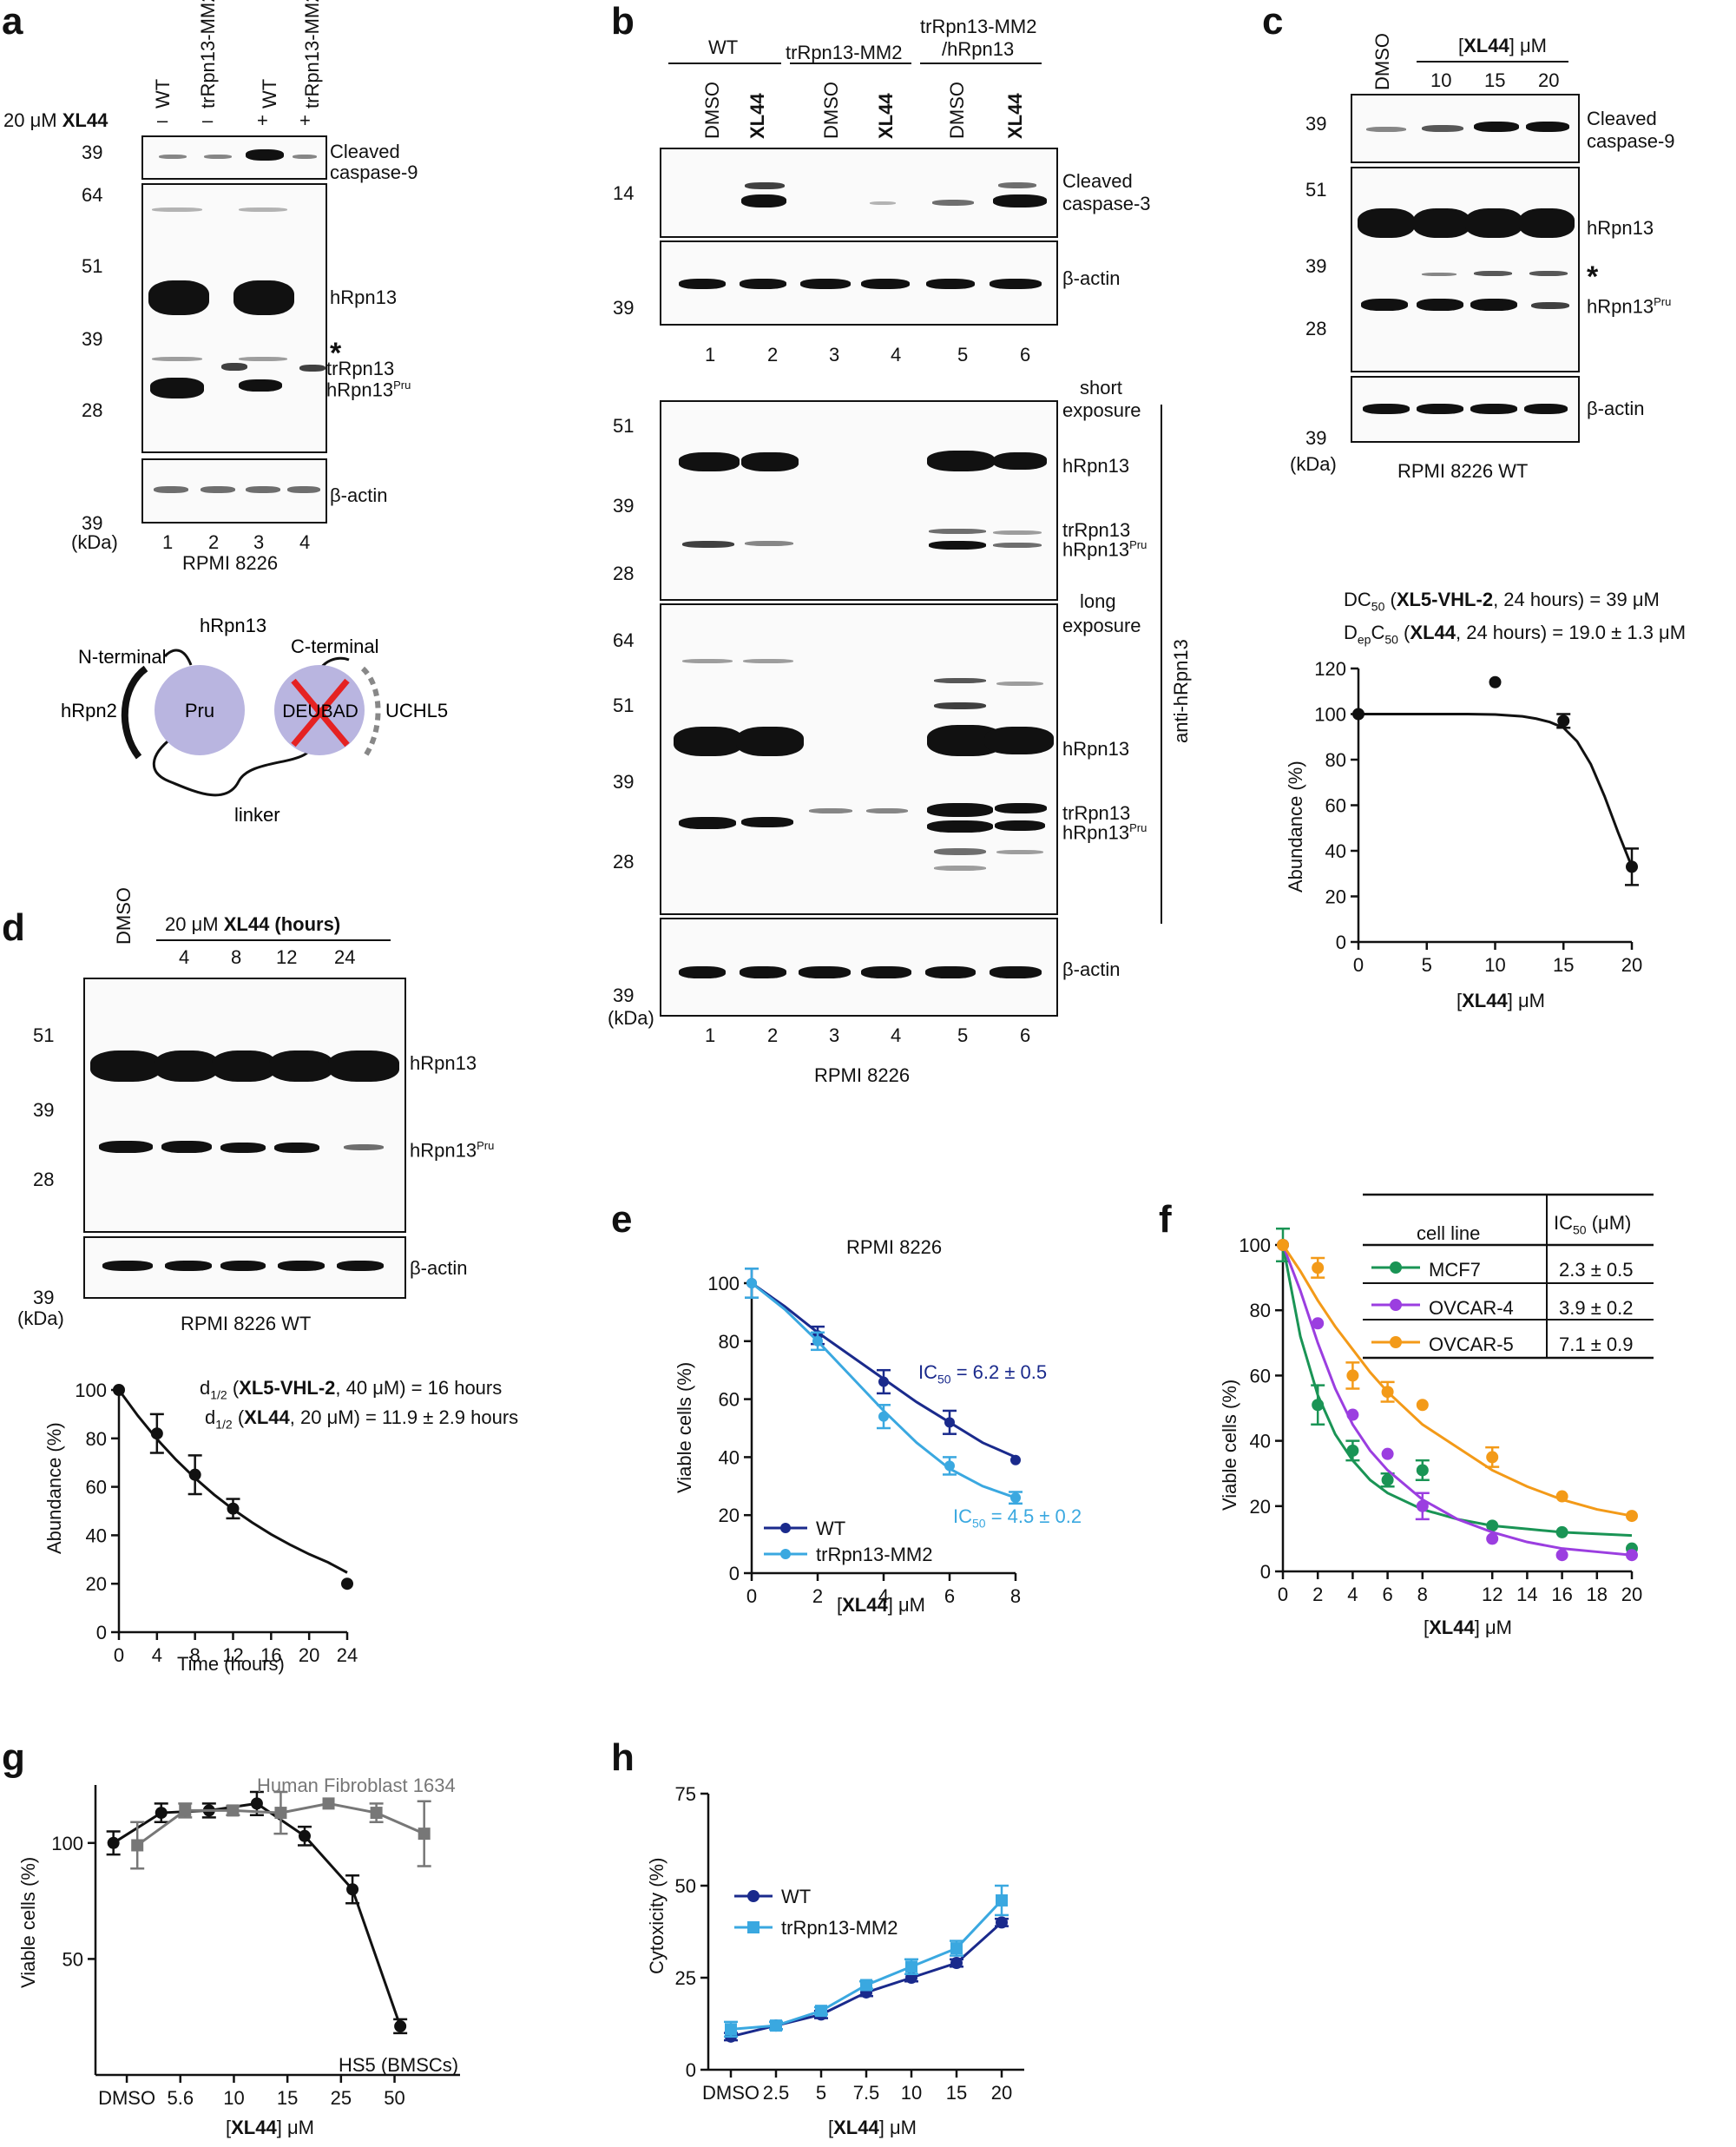  What do you see at coordinates (881, 1605) in the screenshot?
I see `e-plot-xlabel: [XL44] μM` at bounding box center [881, 1605].